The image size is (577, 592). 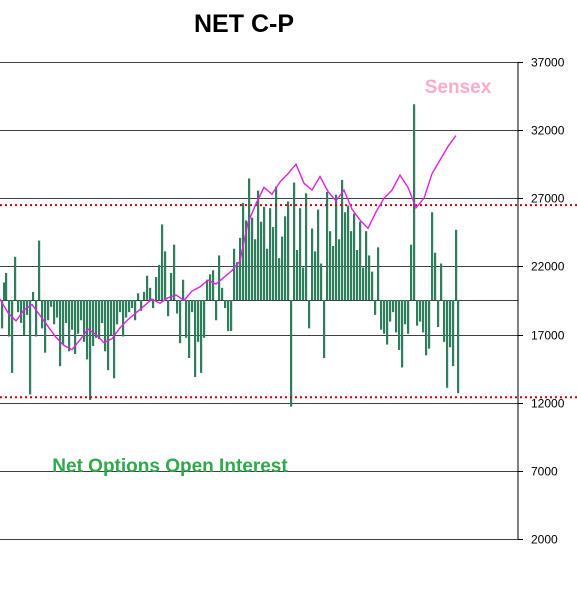 I want to click on sensex-legend-label: Sensex, so click(x=458, y=87).